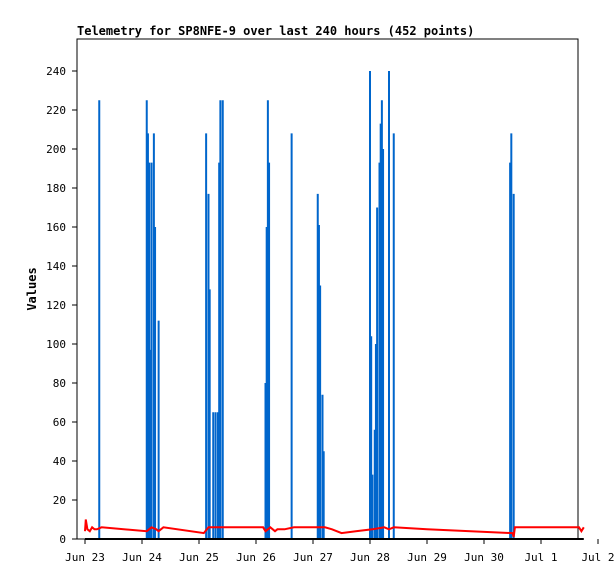 The width and height of the screenshot is (615, 579). I want to click on x-tick-label: Jul 1, so click(540, 557).